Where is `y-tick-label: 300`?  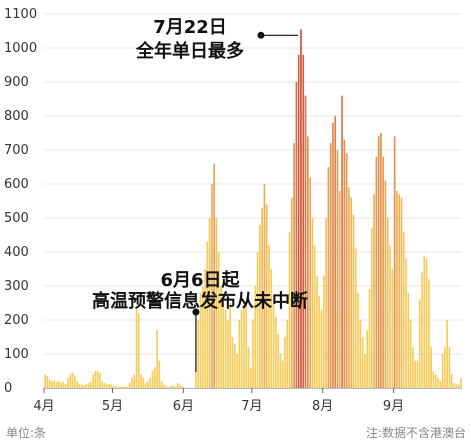
y-tick-label: 300 is located at coordinates (16, 286).